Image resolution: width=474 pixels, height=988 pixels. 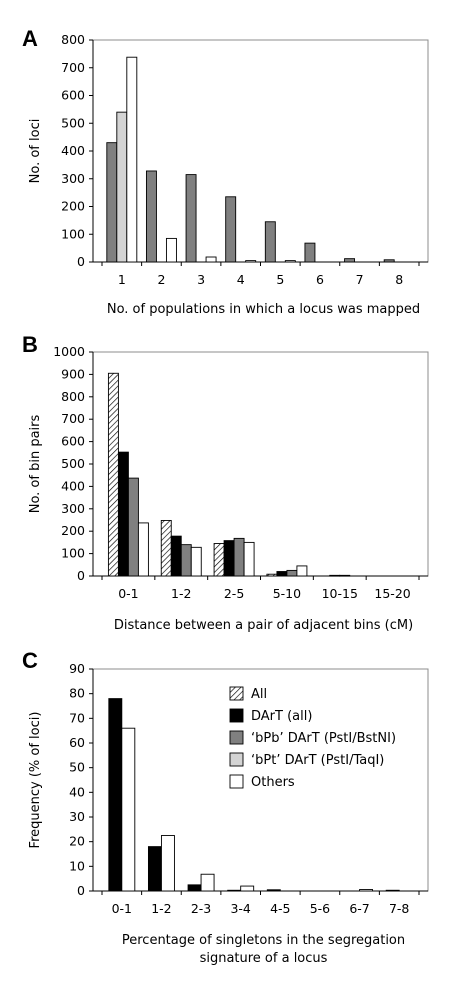 I want to click on y-tick-label: 10, so click(x=77, y=865).